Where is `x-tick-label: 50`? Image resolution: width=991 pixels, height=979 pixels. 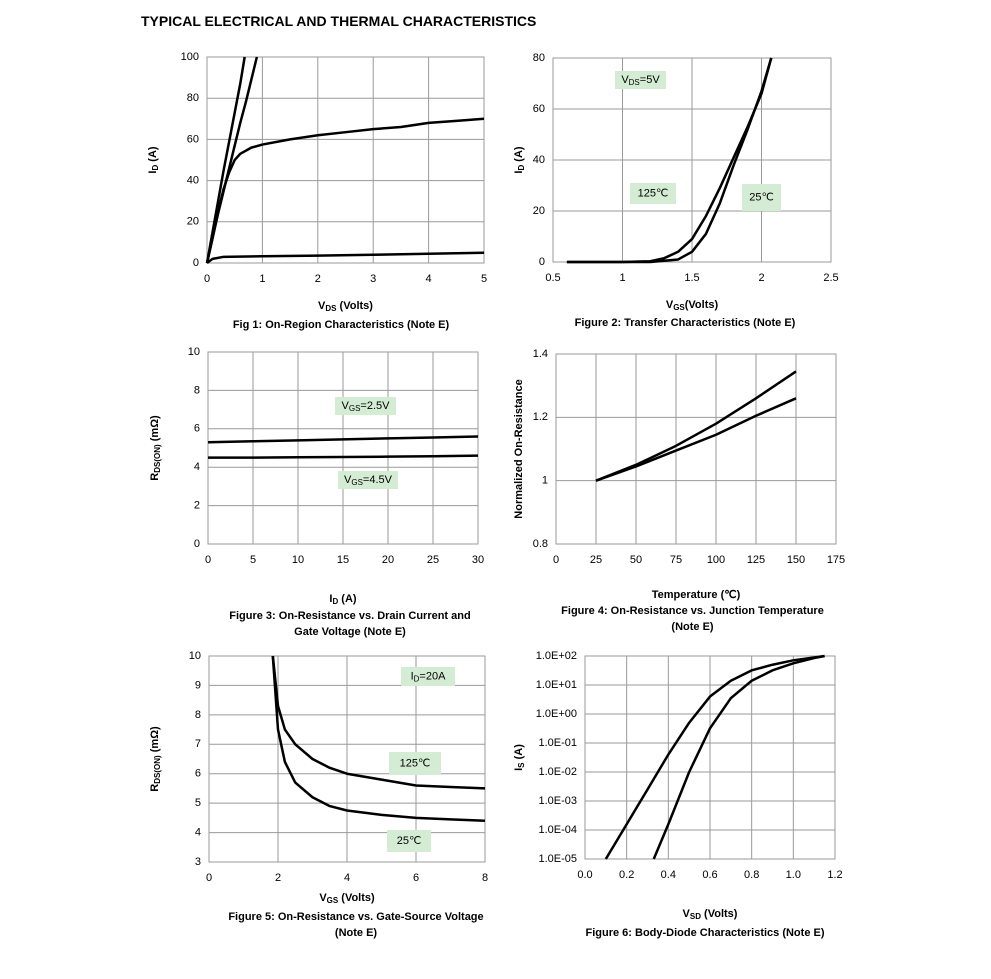
x-tick-label: 50 is located at coordinates (636, 560).